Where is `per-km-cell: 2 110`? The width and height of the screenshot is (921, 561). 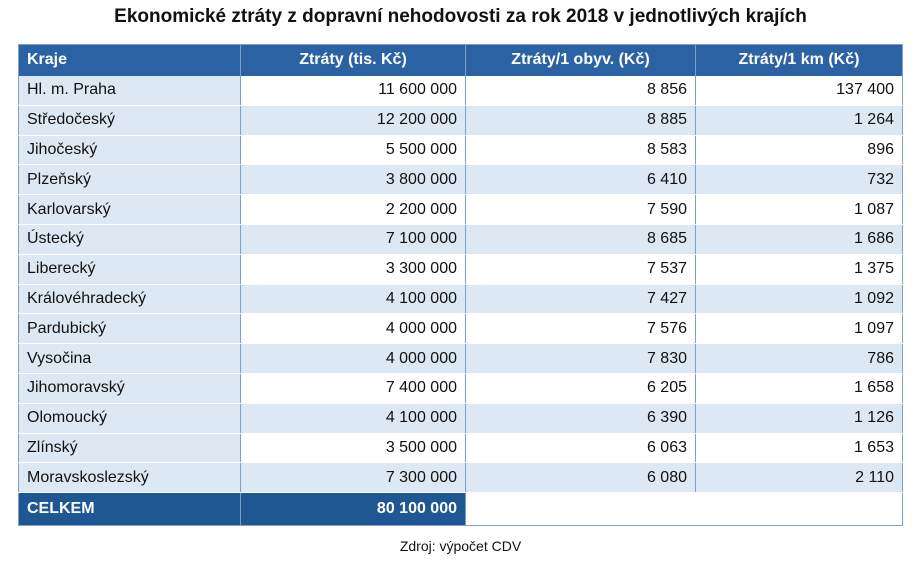
per-km-cell: 2 110 is located at coordinates (799, 478).